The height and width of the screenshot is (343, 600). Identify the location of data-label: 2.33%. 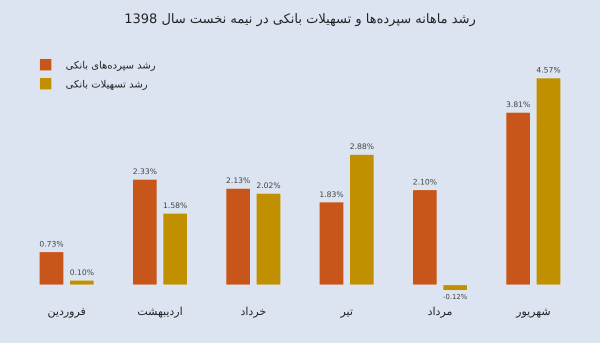
(144, 171).